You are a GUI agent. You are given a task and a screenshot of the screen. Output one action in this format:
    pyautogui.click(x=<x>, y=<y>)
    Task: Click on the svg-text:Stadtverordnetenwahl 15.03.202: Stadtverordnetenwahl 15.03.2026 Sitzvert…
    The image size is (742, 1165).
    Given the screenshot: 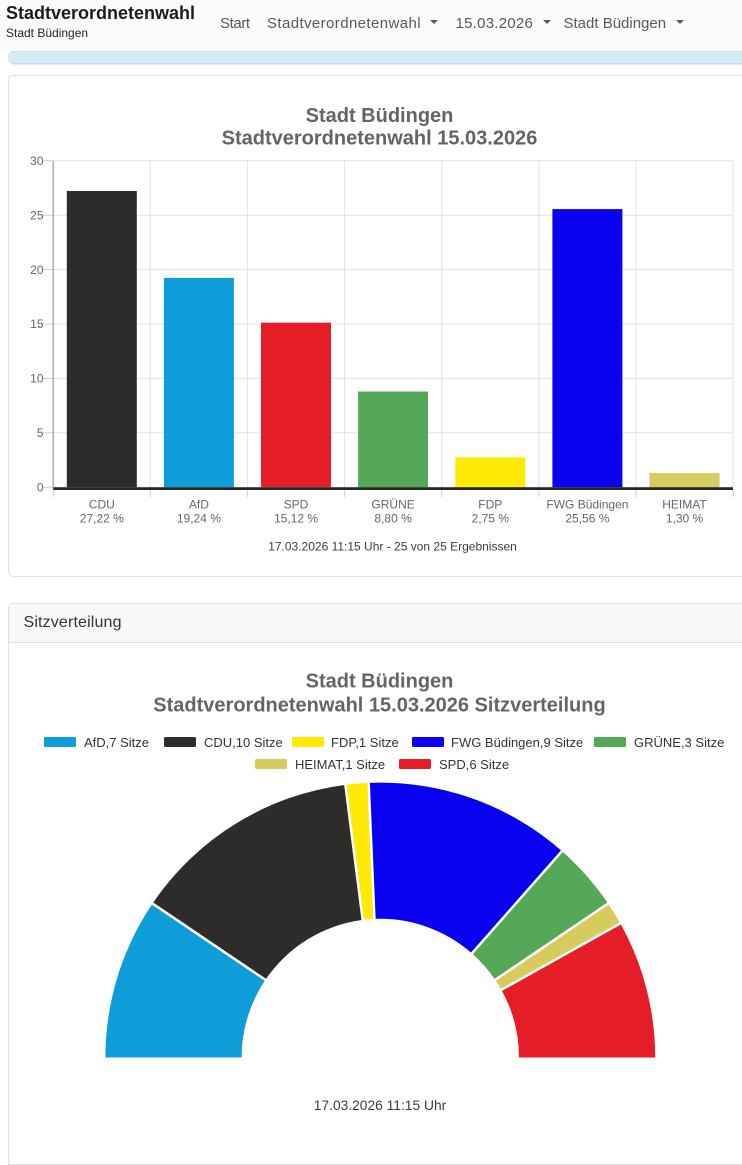 What is the action you would take?
    pyautogui.click(x=379, y=706)
    